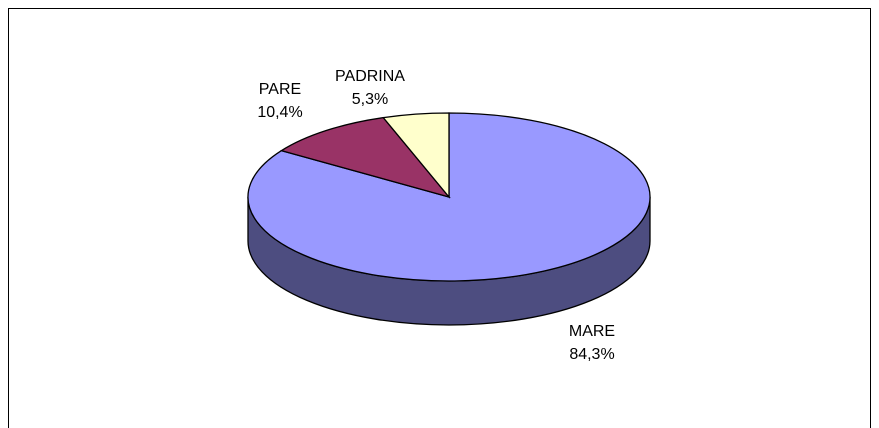 The height and width of the screenshot is (428, 879). What do you see at coordinates (279, 112) in the screenshot?
I see `slice-value-label: 10,4%` at bounding box center [279, 112].